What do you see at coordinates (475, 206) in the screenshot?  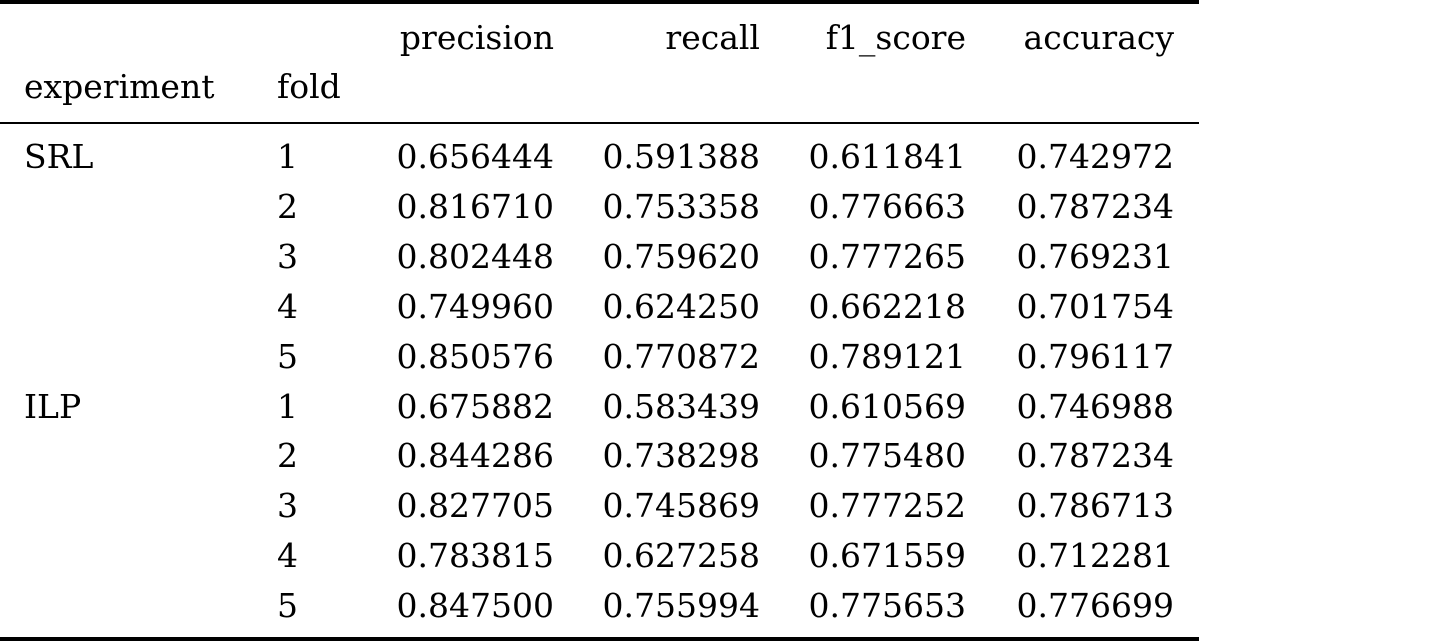 I see `precision-cell: 0.816710` at bounding box center [475, 206].